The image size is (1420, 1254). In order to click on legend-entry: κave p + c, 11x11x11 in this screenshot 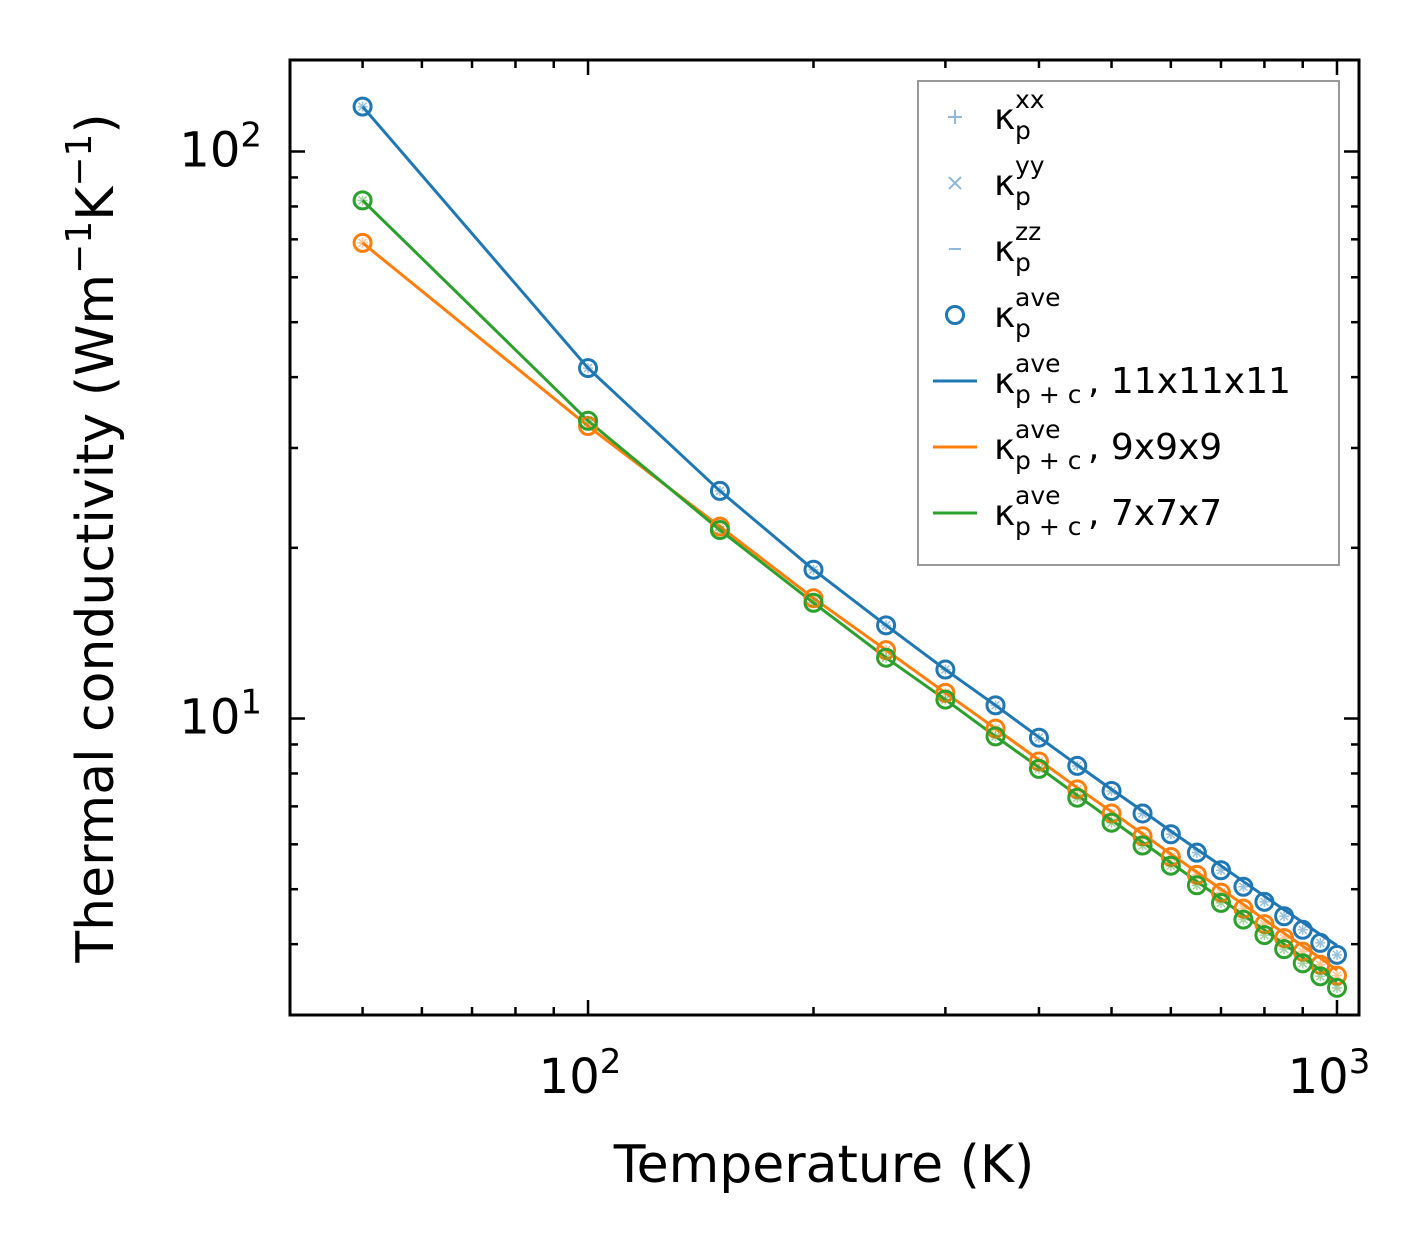, I will do `click(1112, 379)`.